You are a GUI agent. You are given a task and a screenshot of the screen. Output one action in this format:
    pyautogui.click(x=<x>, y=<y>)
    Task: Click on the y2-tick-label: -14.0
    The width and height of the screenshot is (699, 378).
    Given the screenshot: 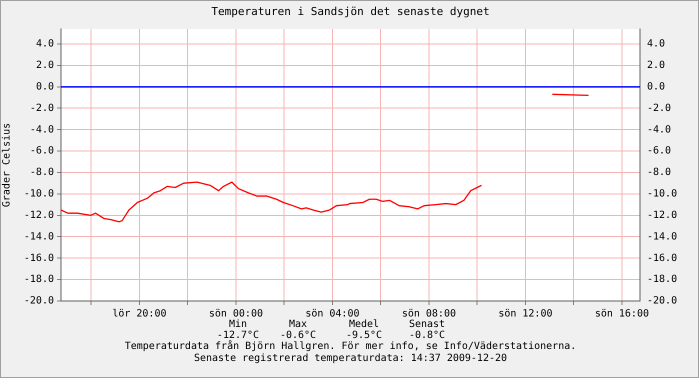 What is the action you would take?
    pyautogui.click(x=662, y=236)
    